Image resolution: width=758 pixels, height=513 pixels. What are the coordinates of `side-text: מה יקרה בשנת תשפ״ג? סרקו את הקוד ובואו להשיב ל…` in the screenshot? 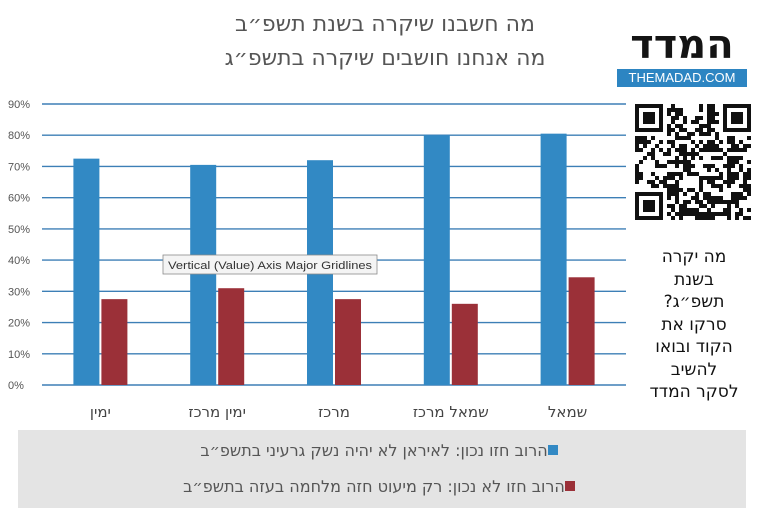 It's located at (694, 325).